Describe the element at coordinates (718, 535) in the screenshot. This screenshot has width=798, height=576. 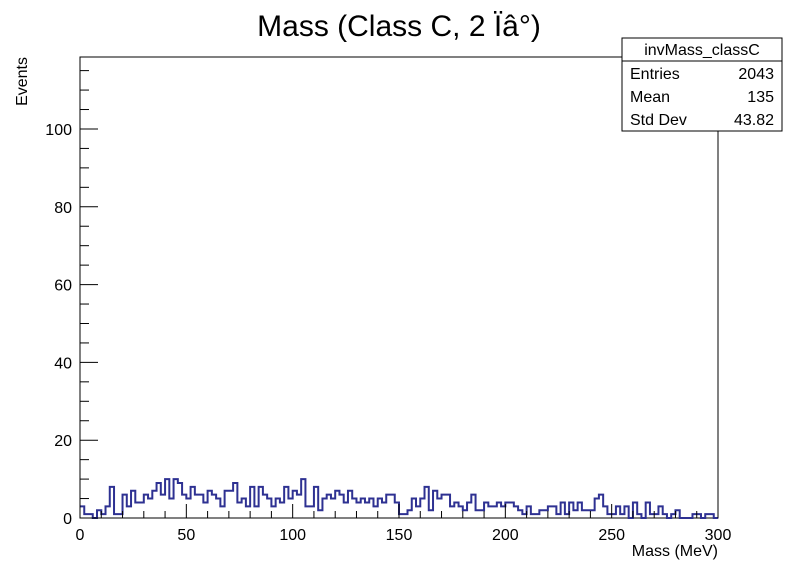
I see `x-tick-label: 300` at that location.